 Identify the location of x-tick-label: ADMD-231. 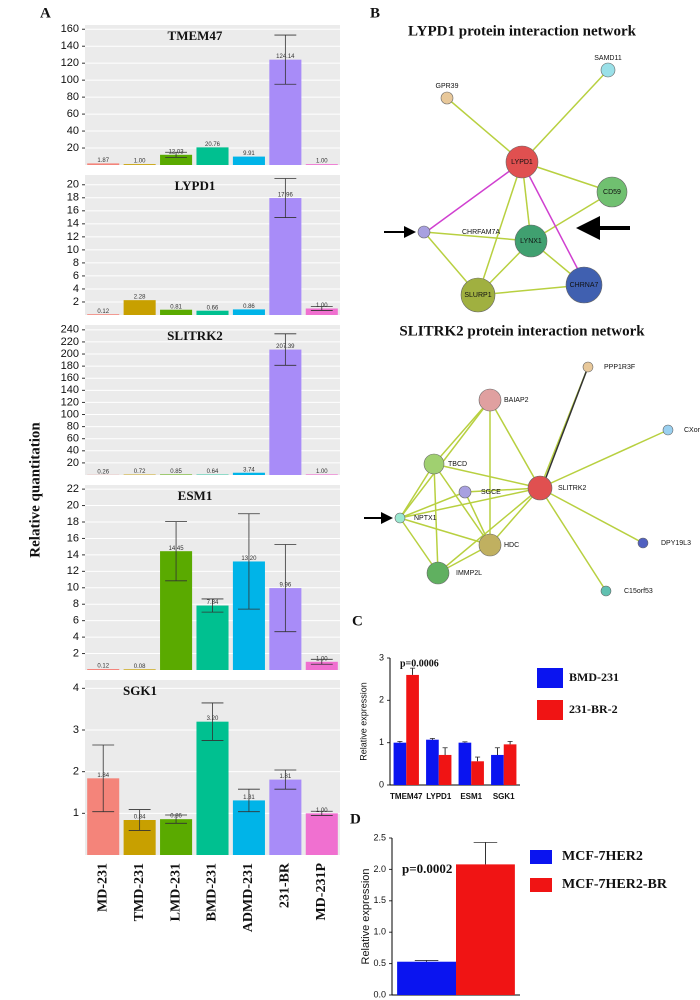
(248, 897).